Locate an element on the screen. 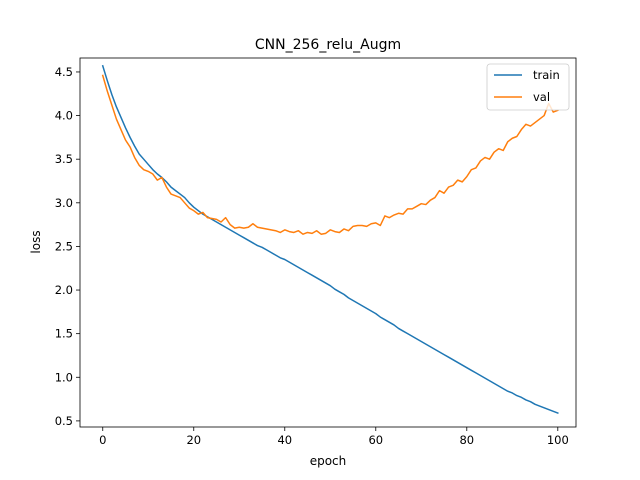  y-tick-label: 1.0 is located at coordinates (64, 377).